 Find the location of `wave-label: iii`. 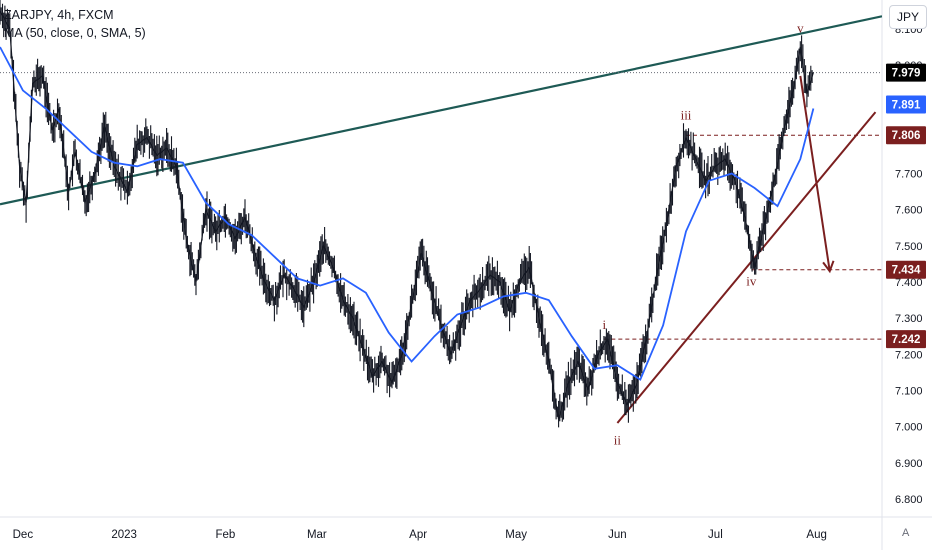

wave-label: iii is located at coordinates (686, 114).